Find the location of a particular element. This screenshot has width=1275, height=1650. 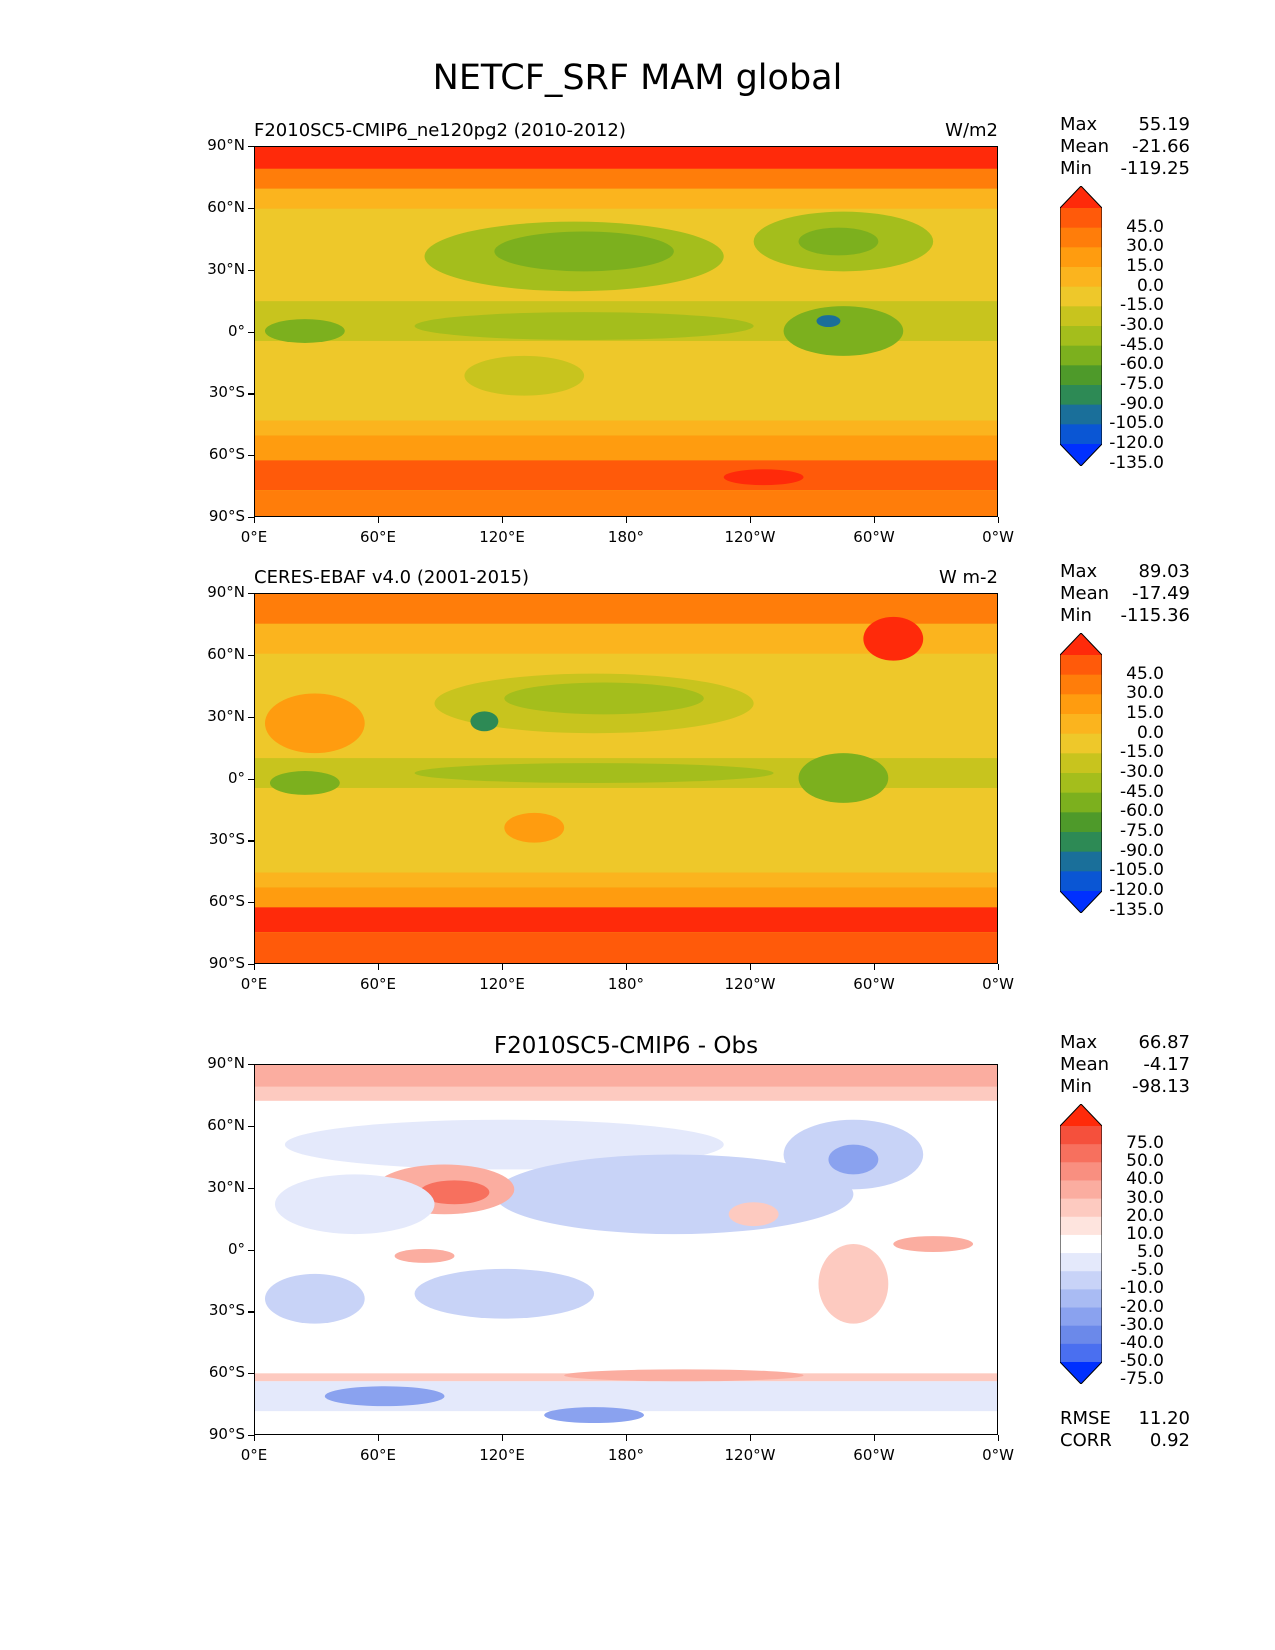

colorbar-extend-max is located at coordinates (1081, 644).